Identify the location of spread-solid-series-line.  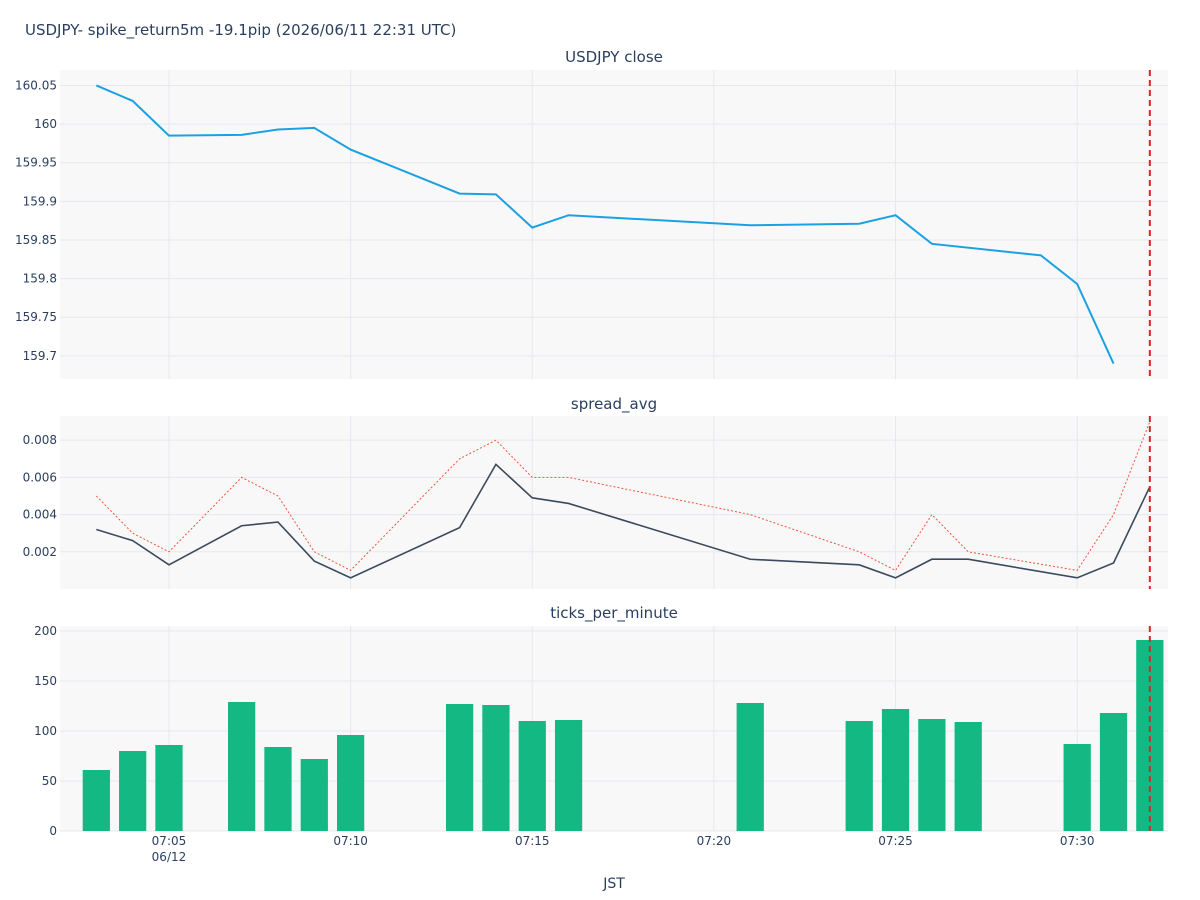
(623, 521).